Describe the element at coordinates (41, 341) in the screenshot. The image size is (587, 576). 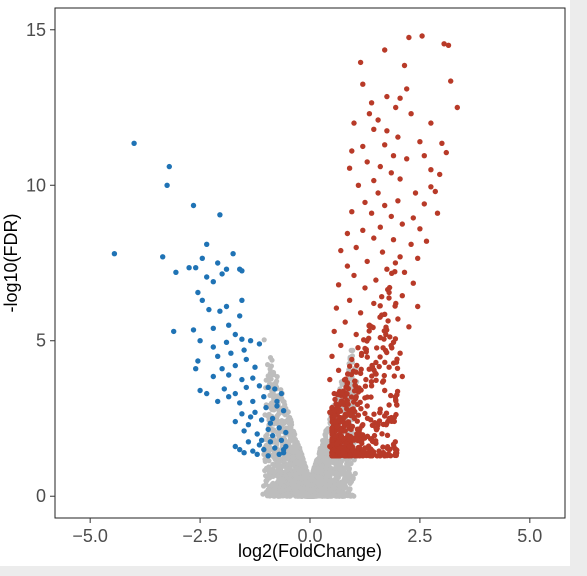
I see `y-tick-label: 5` at that location.